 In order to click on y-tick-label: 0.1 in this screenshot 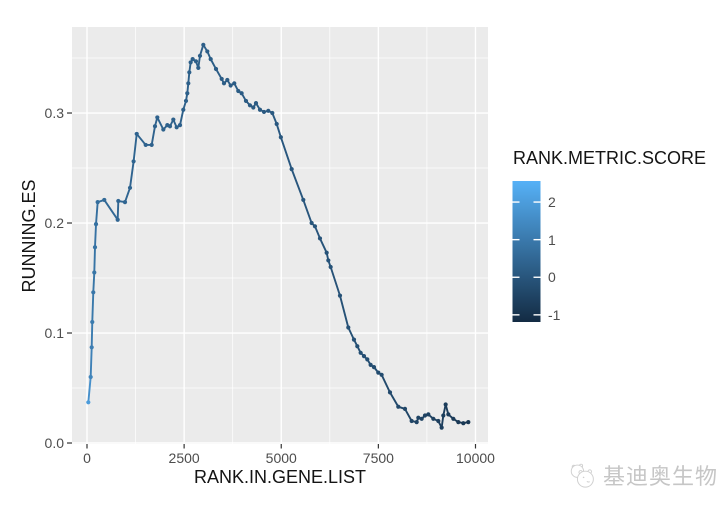, I will do `click(54, 333)`.